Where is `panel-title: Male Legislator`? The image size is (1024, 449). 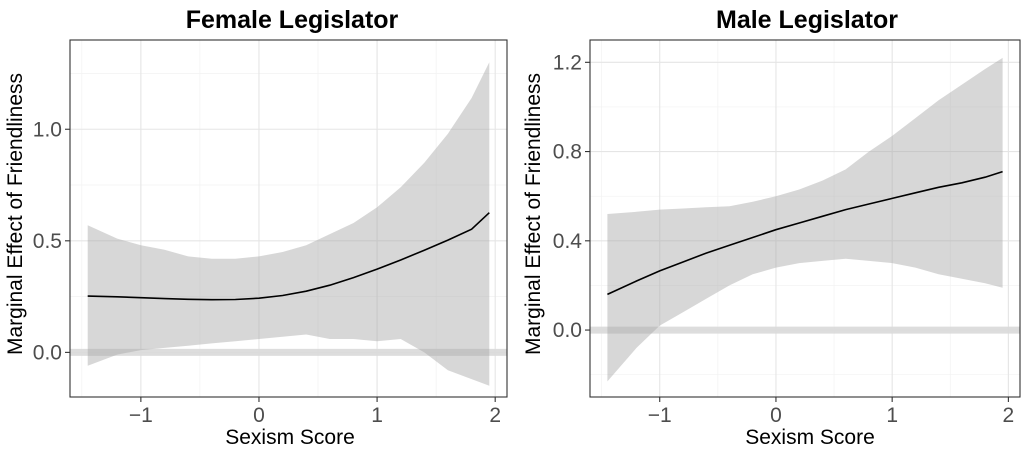 panel-title: Male Legislator is located at coordinates (807, 20).